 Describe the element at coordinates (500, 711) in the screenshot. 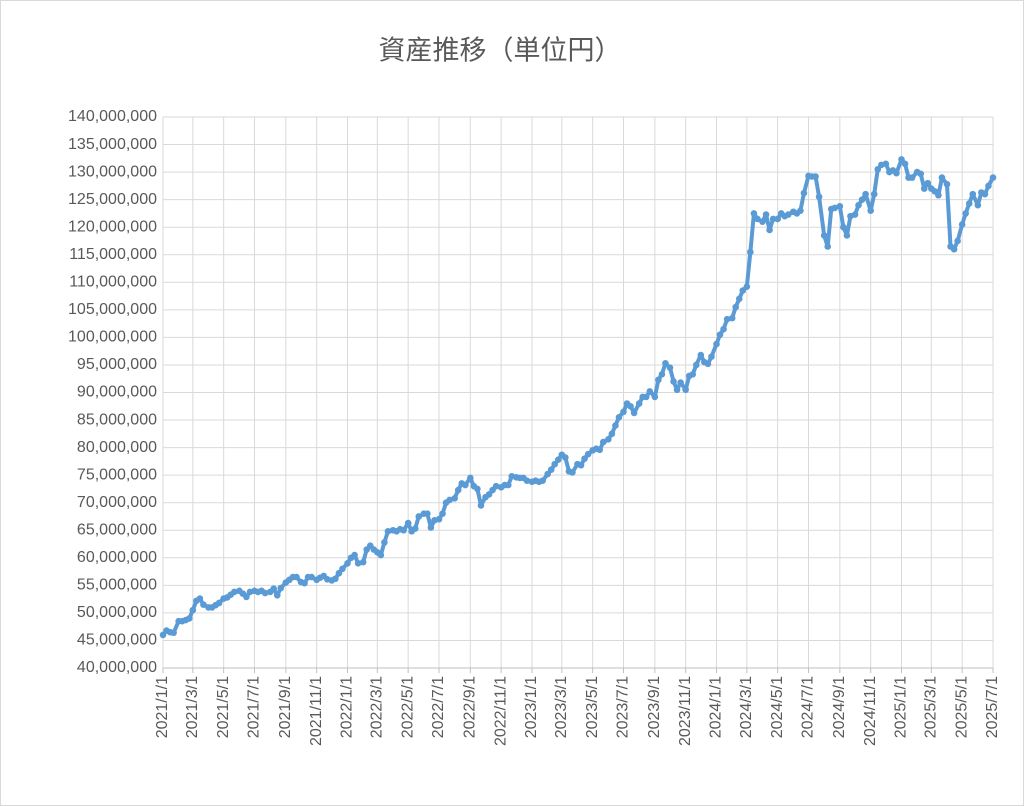

I see `x-tick-label: 2022/11/1` at that location.